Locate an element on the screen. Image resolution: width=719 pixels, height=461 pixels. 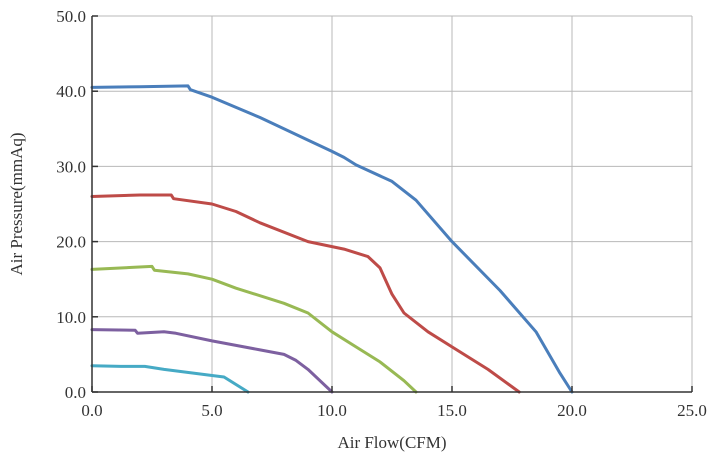
x-tick-label: 20.0 is located at coordinates (572, 410).